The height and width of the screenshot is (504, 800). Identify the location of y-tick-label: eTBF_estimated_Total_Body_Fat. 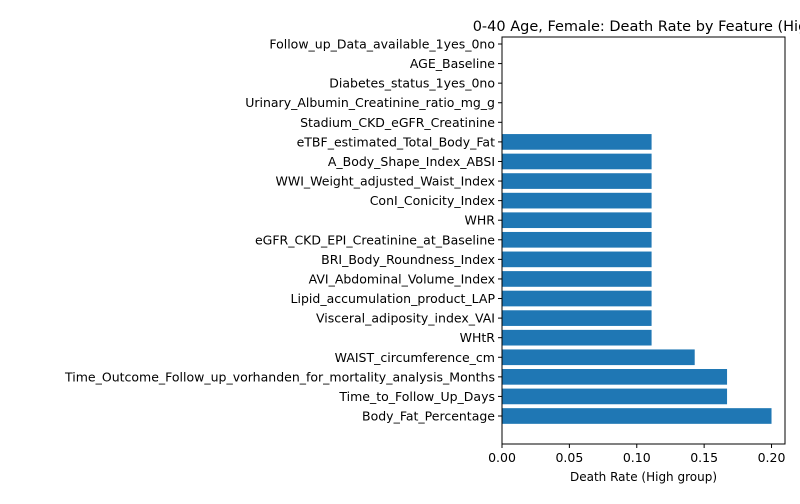
(396, 141).